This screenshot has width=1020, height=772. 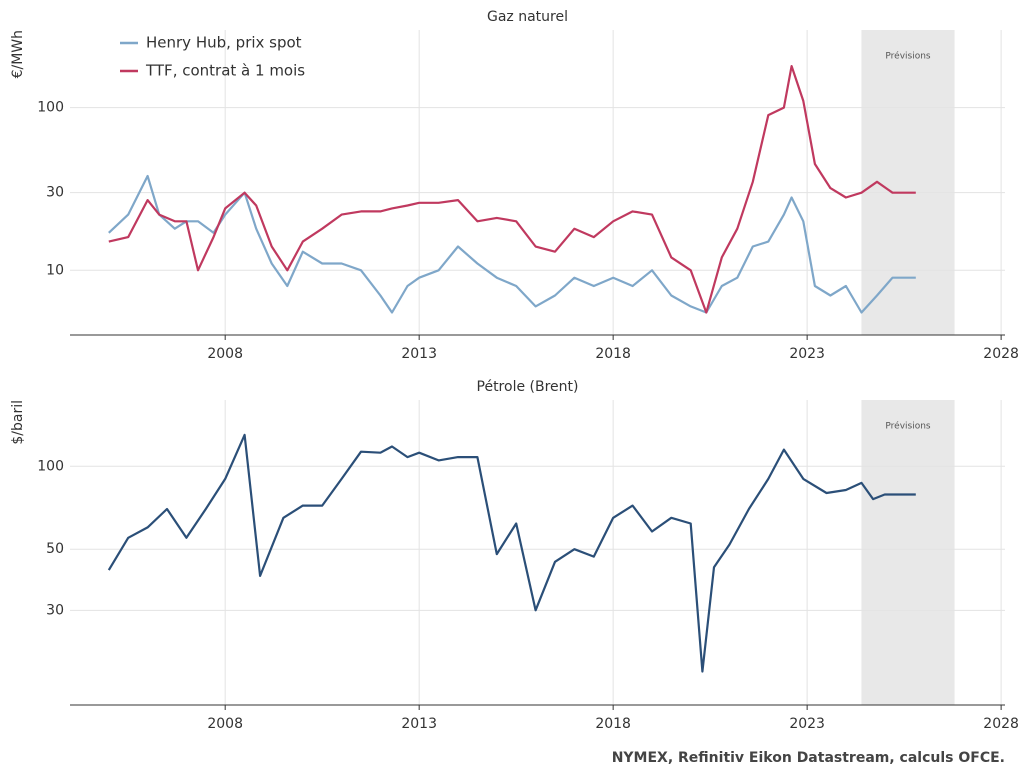 What do you see at coordinates (55, 549) in the screenshot?
I see `y-tick-label: 50` at bounding box center [55, 549].